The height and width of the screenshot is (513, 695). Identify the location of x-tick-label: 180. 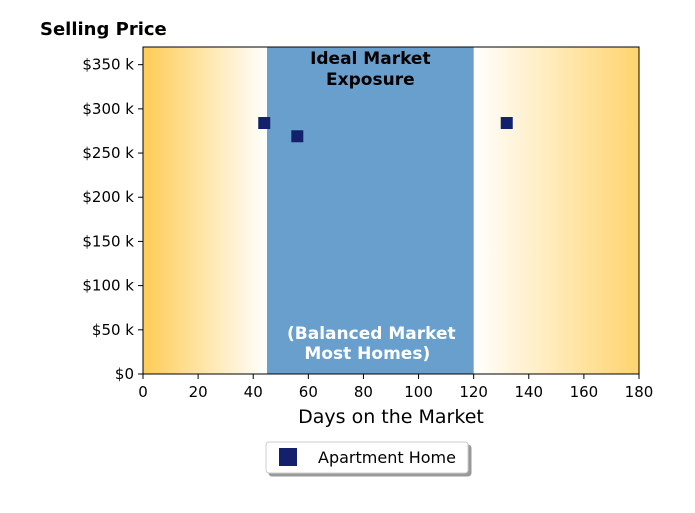
(639, 392).